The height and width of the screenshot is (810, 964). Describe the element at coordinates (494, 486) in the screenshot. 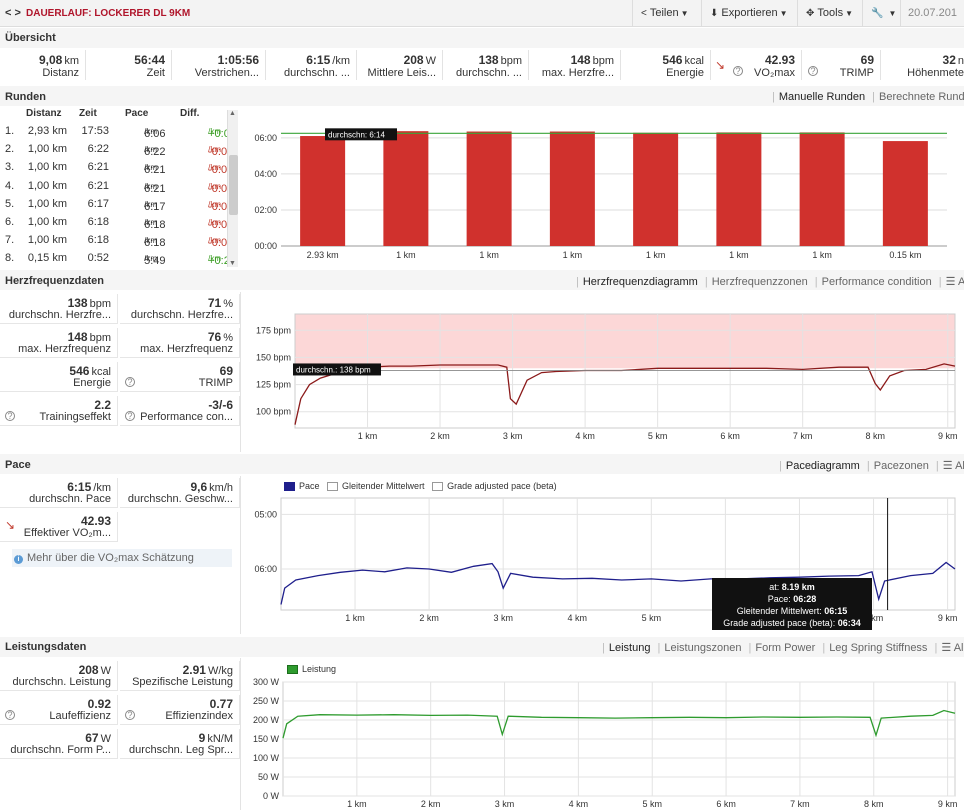

I see `legend-grade-adjusted-pace: Grade adjusted pace (beta)` at that location.